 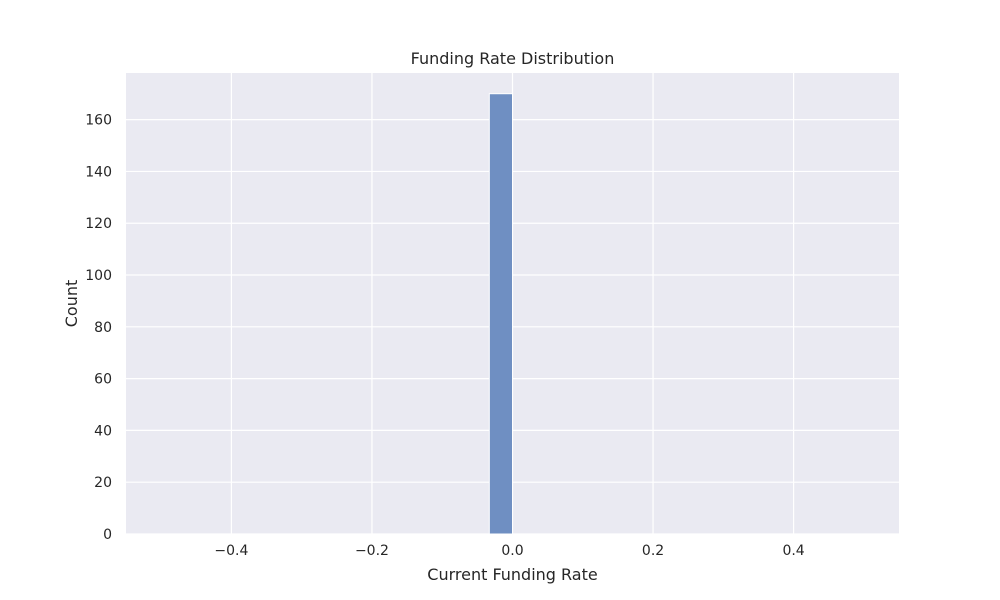 What do you see at coordinates (512, 574) in the screenshot?
I see `x-axis-label: Current Funding Rate` at bounding box center [512, 574].